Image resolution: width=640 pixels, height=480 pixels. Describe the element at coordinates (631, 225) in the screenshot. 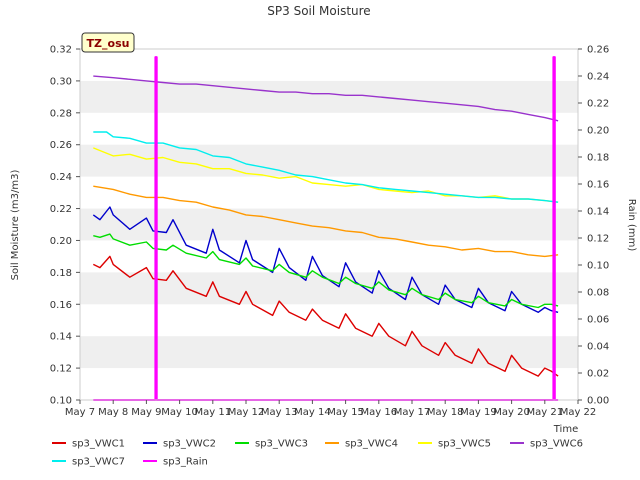

I see `y2-axis-title: Rain (mm)` at that location.